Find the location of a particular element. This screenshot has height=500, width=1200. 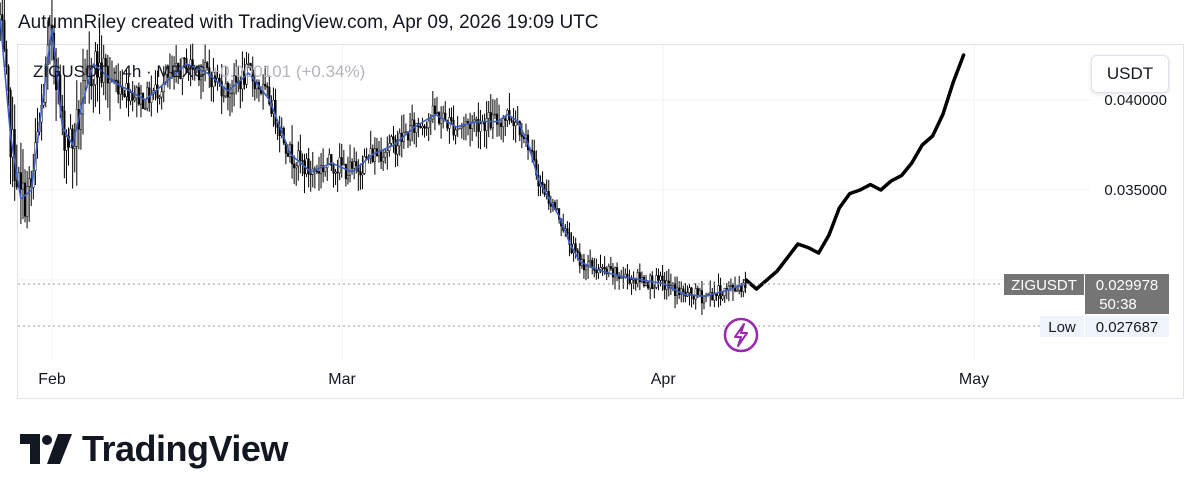

price-label-symbol: ZIGUSDT is located at coordinates (1044, 285).